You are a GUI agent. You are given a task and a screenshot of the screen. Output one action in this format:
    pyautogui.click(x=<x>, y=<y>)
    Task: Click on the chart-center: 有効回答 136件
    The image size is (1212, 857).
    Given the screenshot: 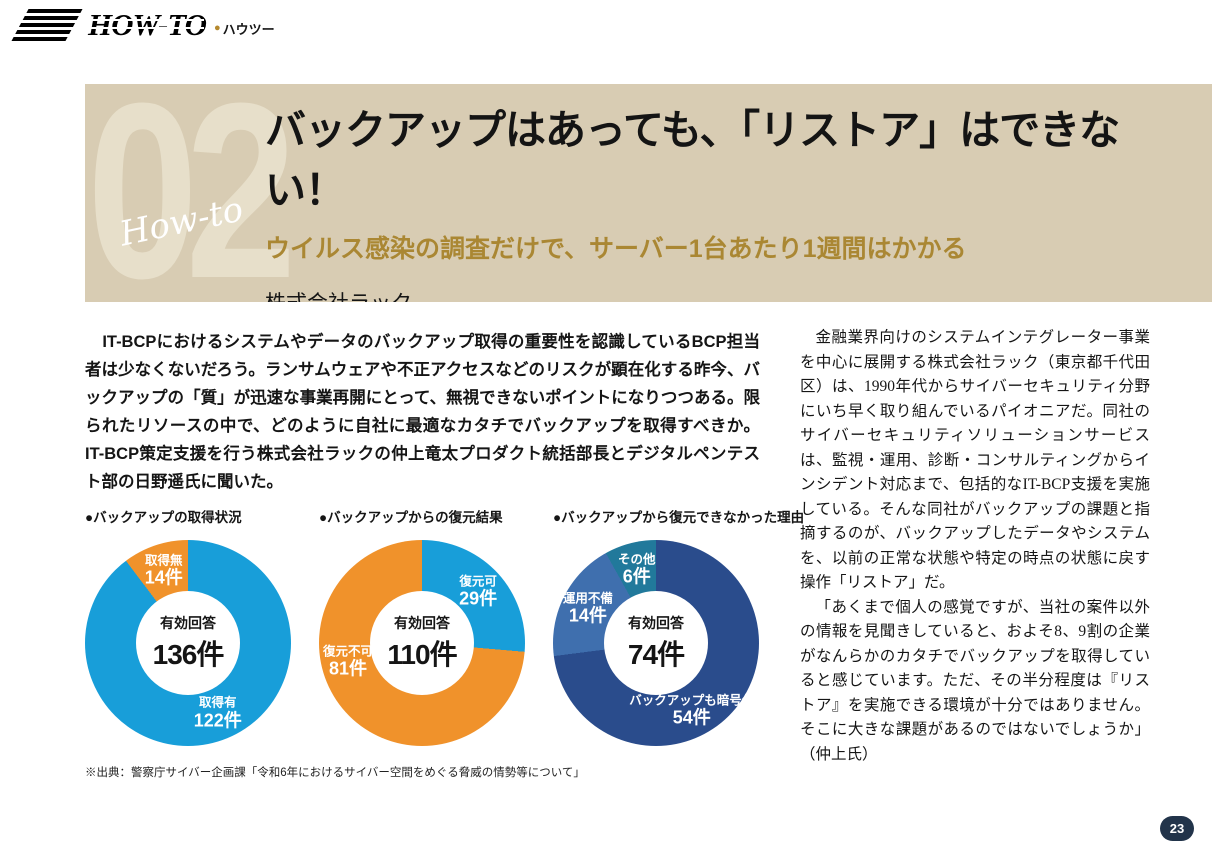 What is the action you would take?
    pyautogui.click(x=188, y=643)
    